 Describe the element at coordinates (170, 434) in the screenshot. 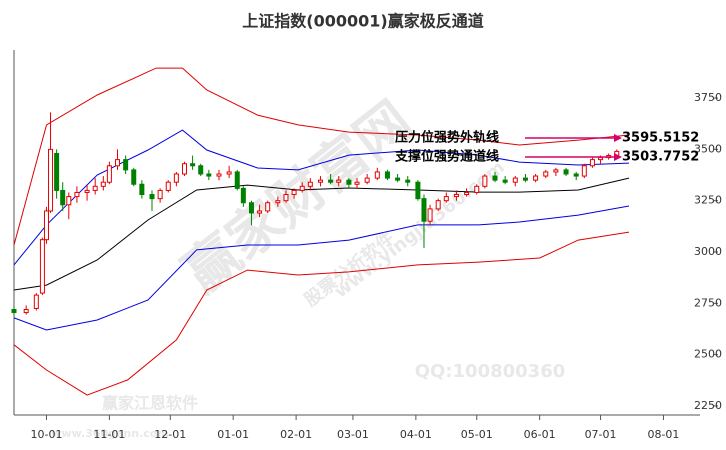

I see `x-tick-label: 12-01` at that location.